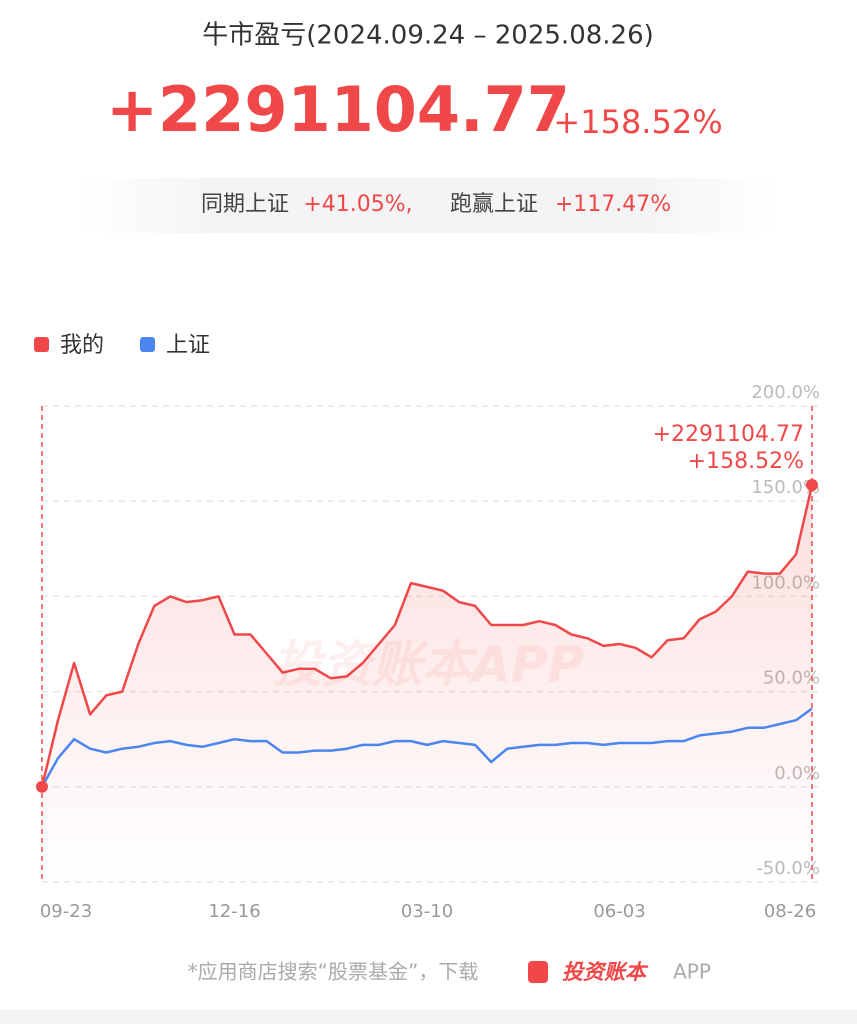 The image size is (857, 1028). Describe the element at coordinates (637, 122) in the screenshot. I see `return: +158.52%` at that location.